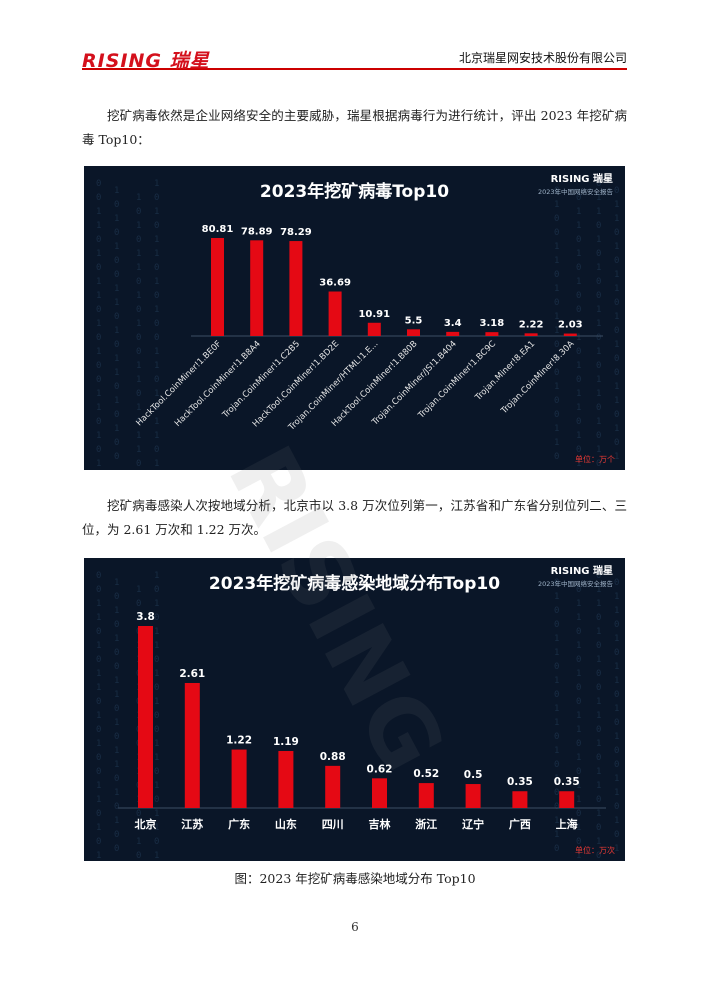 The width and height of the screenshot is (710, 1004). Describe the element at coordinates (567, 824) in the screenshot. I see `category-label: 上海` at that location.